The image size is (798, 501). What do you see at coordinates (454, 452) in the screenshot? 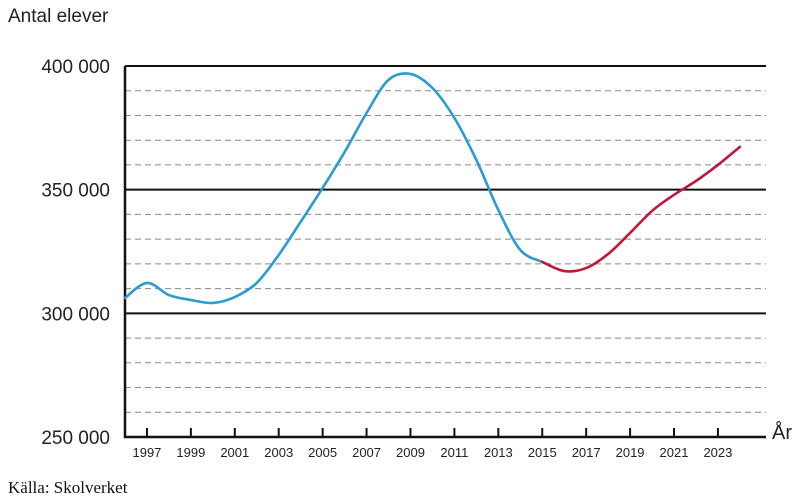
I see `x-tick-label: 2011` at bounding box center [454, 452].